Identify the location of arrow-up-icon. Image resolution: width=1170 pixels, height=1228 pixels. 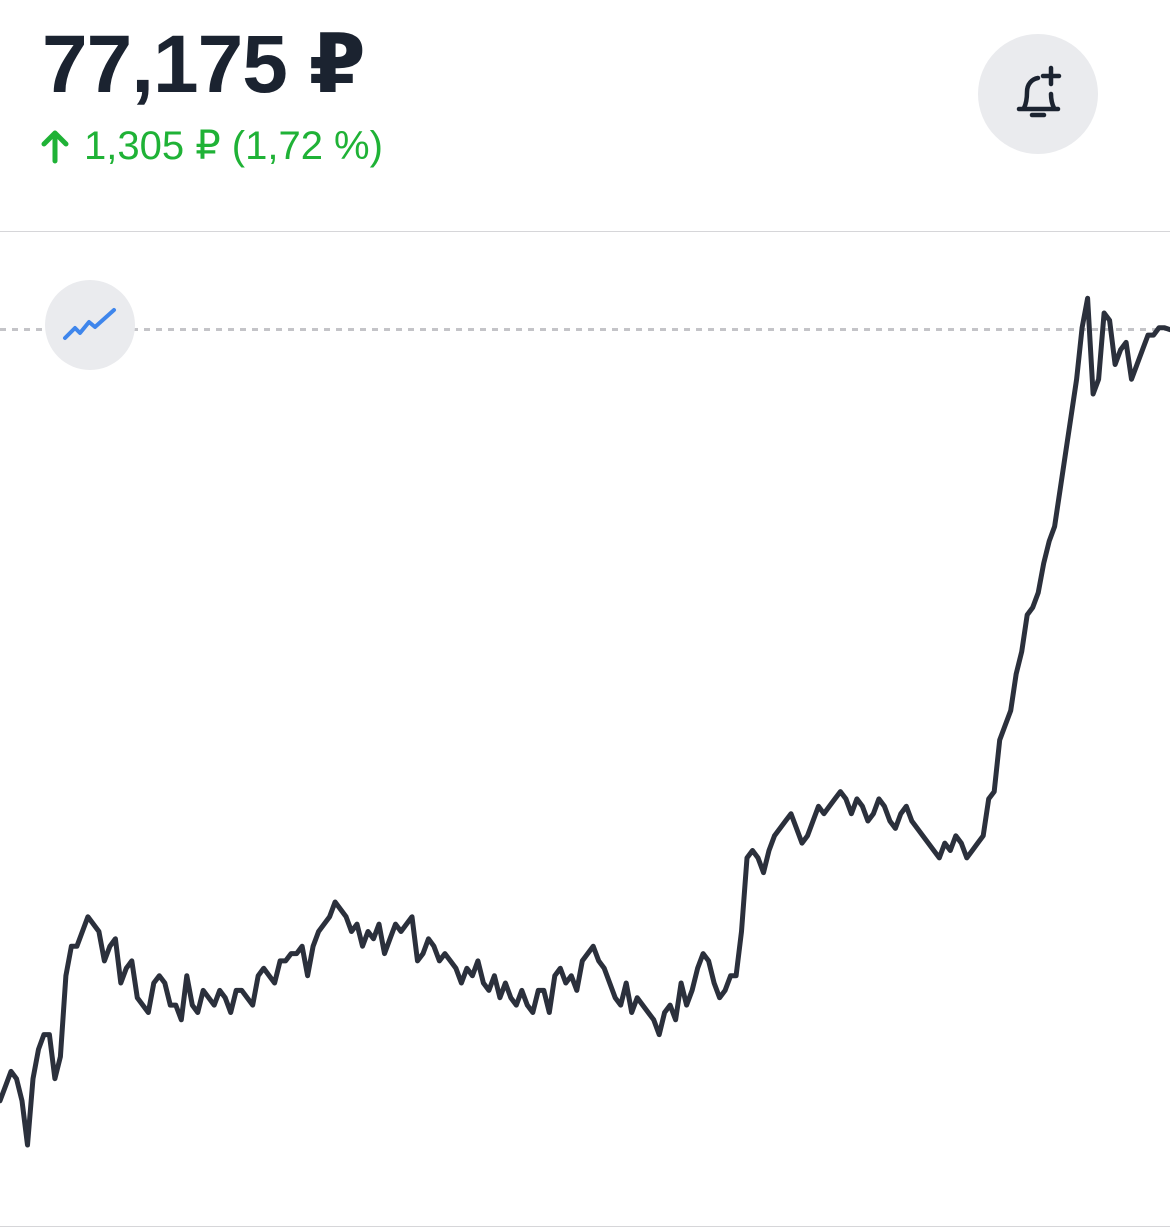
(55, 147).